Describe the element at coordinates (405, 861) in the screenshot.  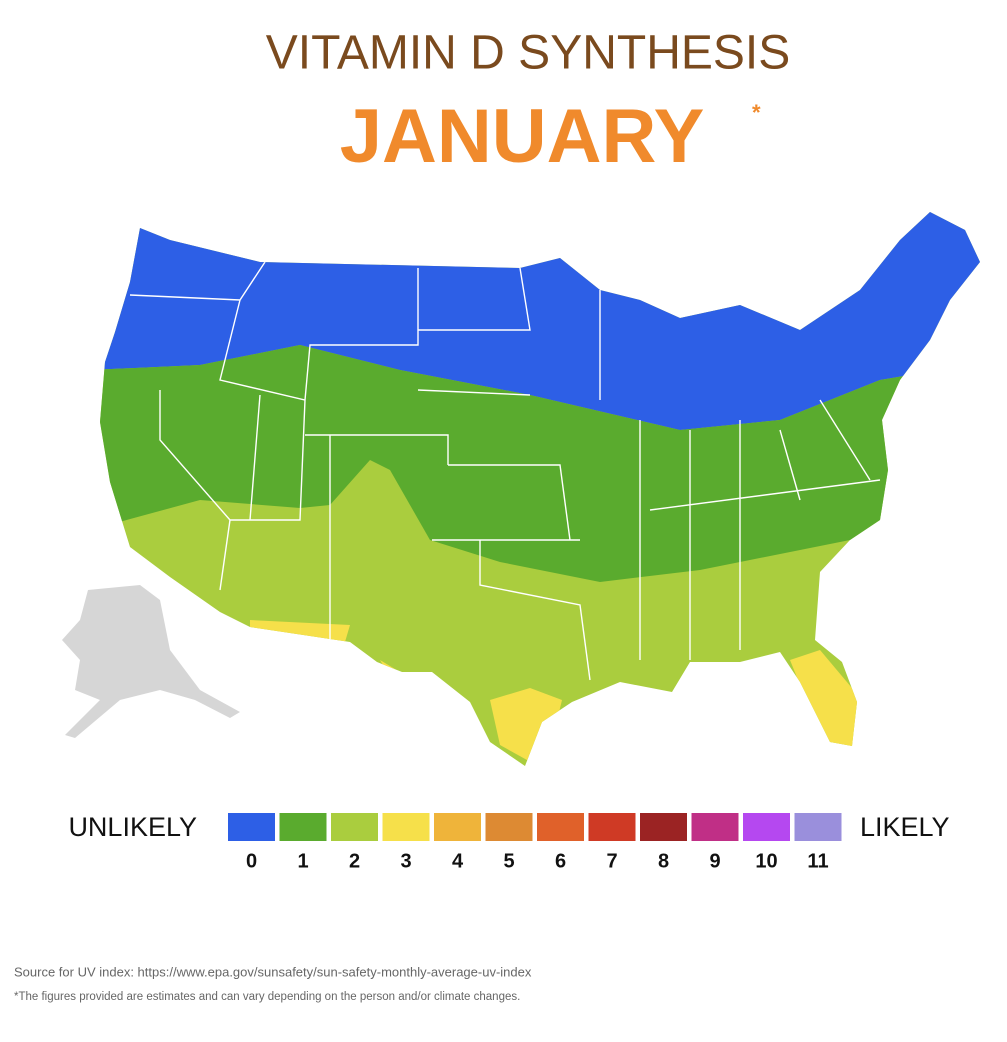
I see `legend-value: 3` at that location.